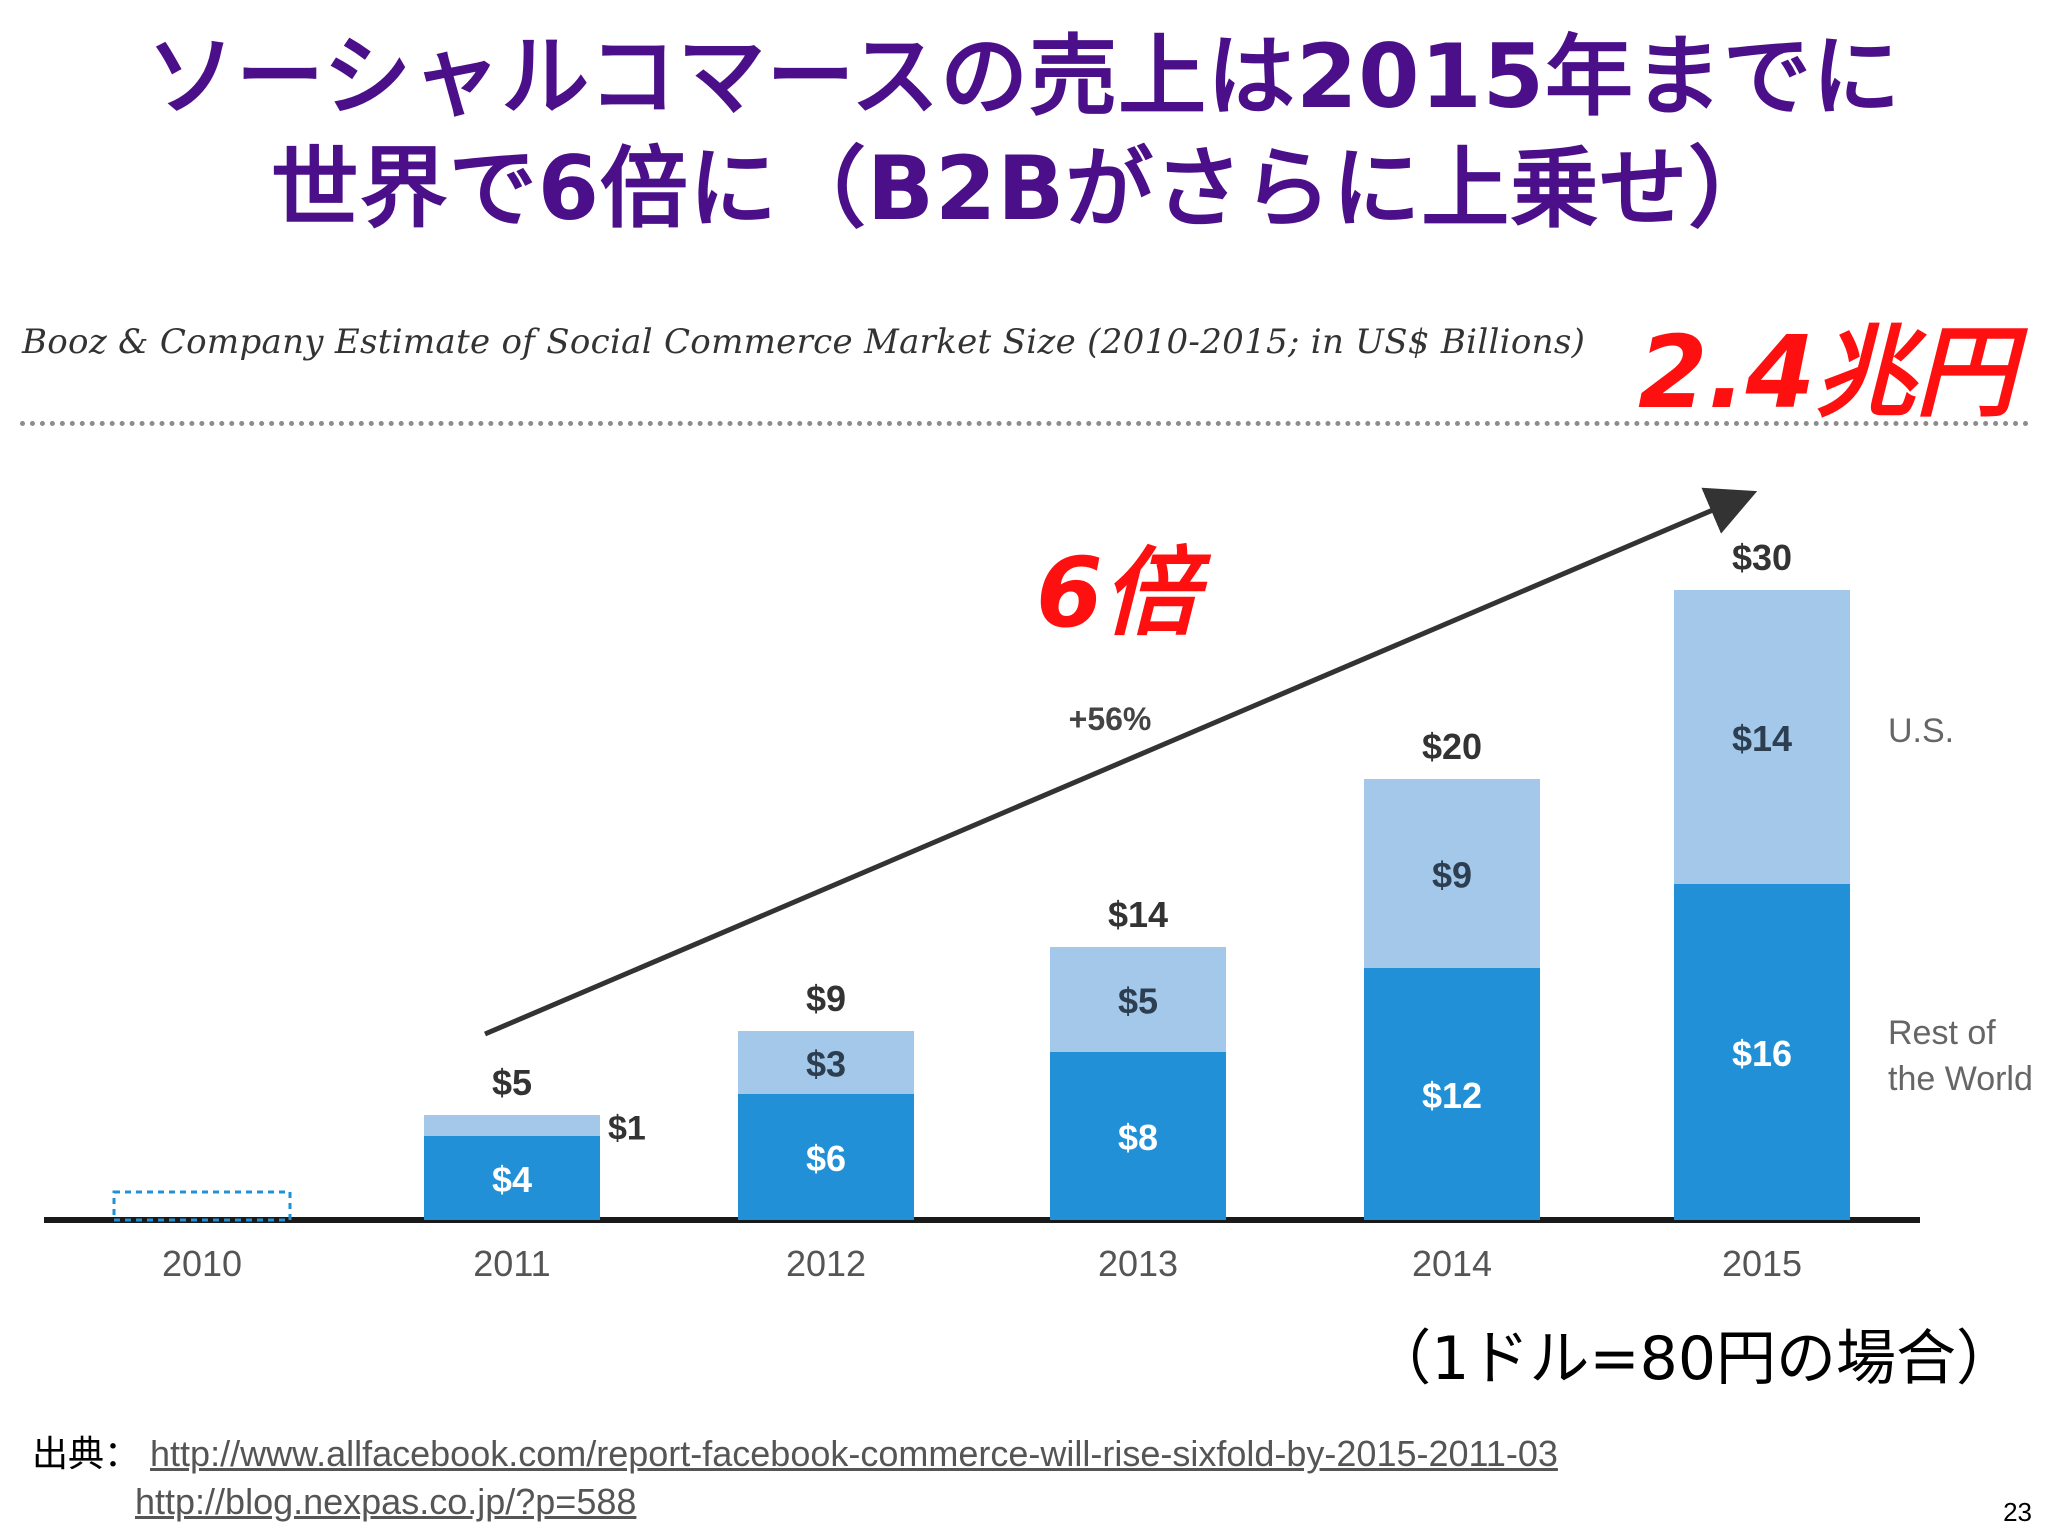 This screenshot has height=1536, width=2048. I want to click on data-label-us-2015: $14, so click(1762, 738).